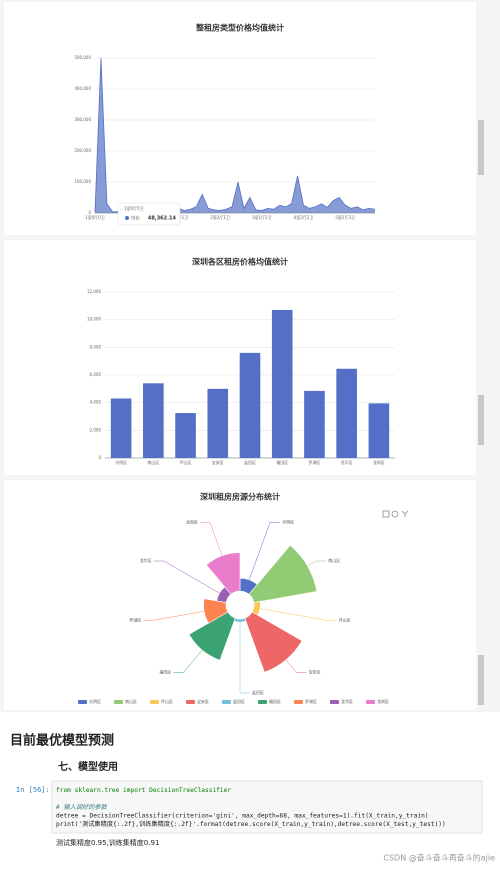 The height and width of the screenshot is (869, 500). What do you see at coordinates (127, 218) in the screenshot?
I see `tooltip-marker` at bounding box center [127, 218].